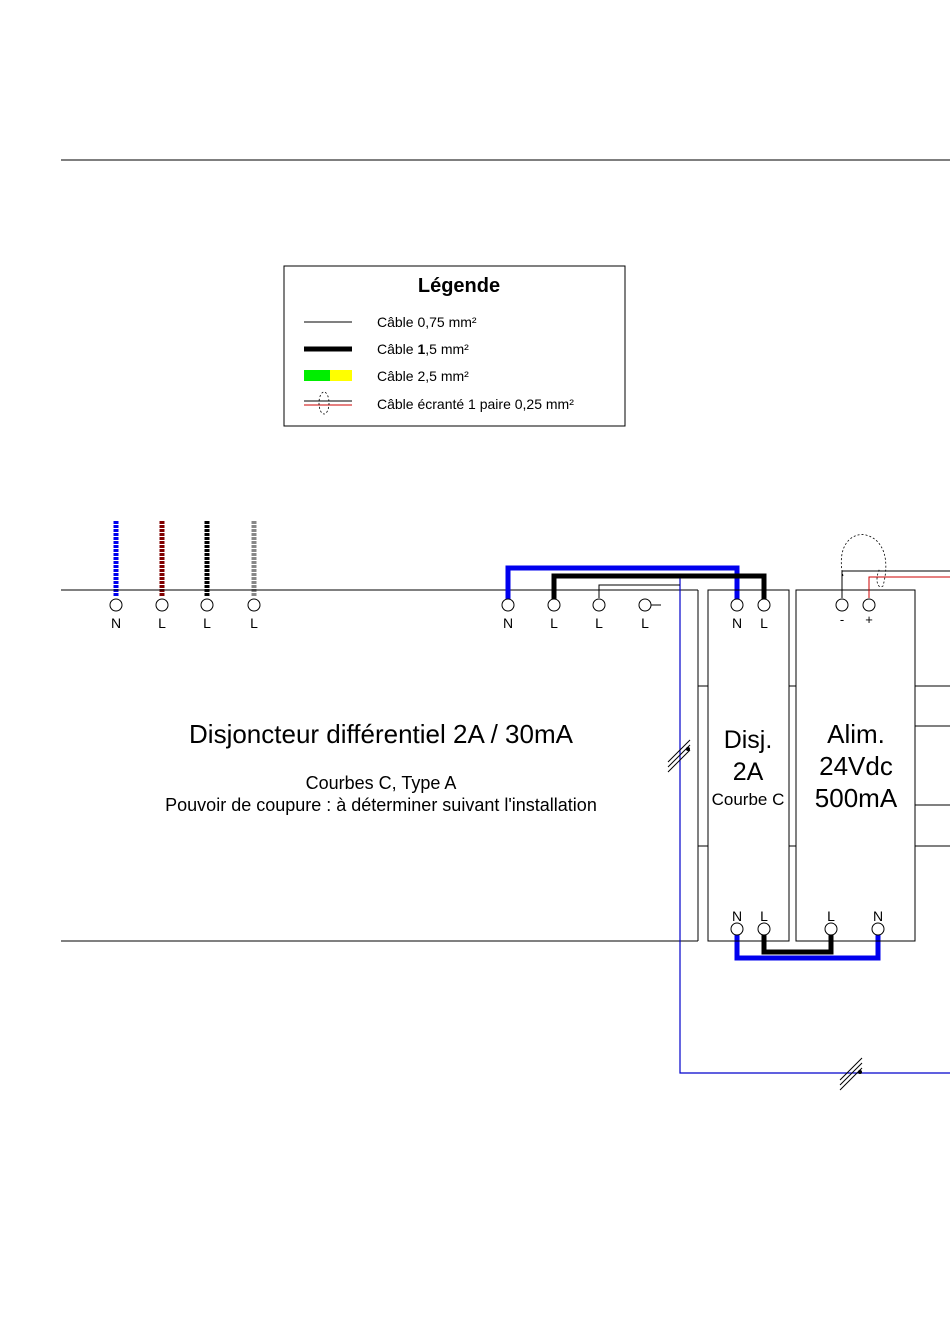 The height and width of the screenshot is (1344, 950). I want to click on input-terminals: N L L L, so click(185, 614).